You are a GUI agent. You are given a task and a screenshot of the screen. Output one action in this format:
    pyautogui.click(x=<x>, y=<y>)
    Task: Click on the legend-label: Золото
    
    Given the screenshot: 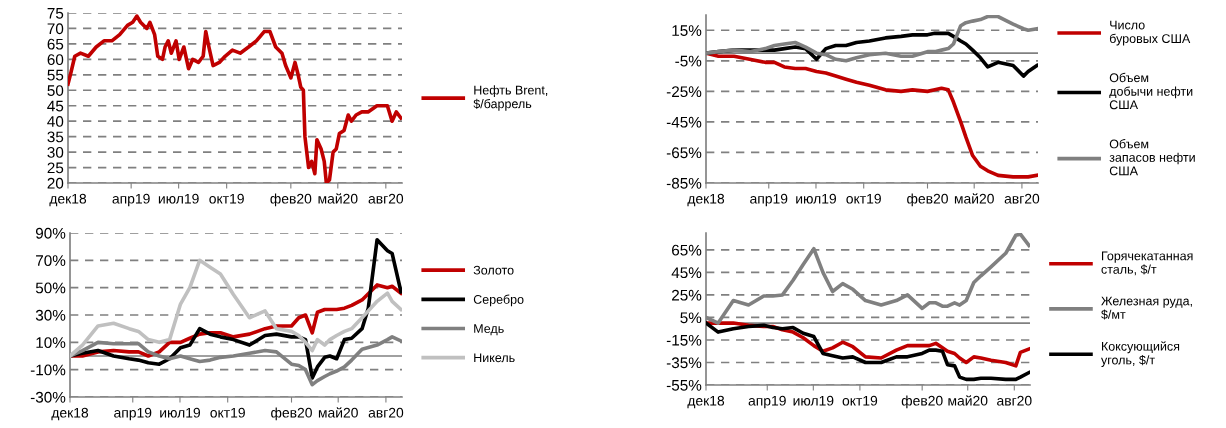 What is the action you would take?
    pyautogui.click(x=493, y=270)
    